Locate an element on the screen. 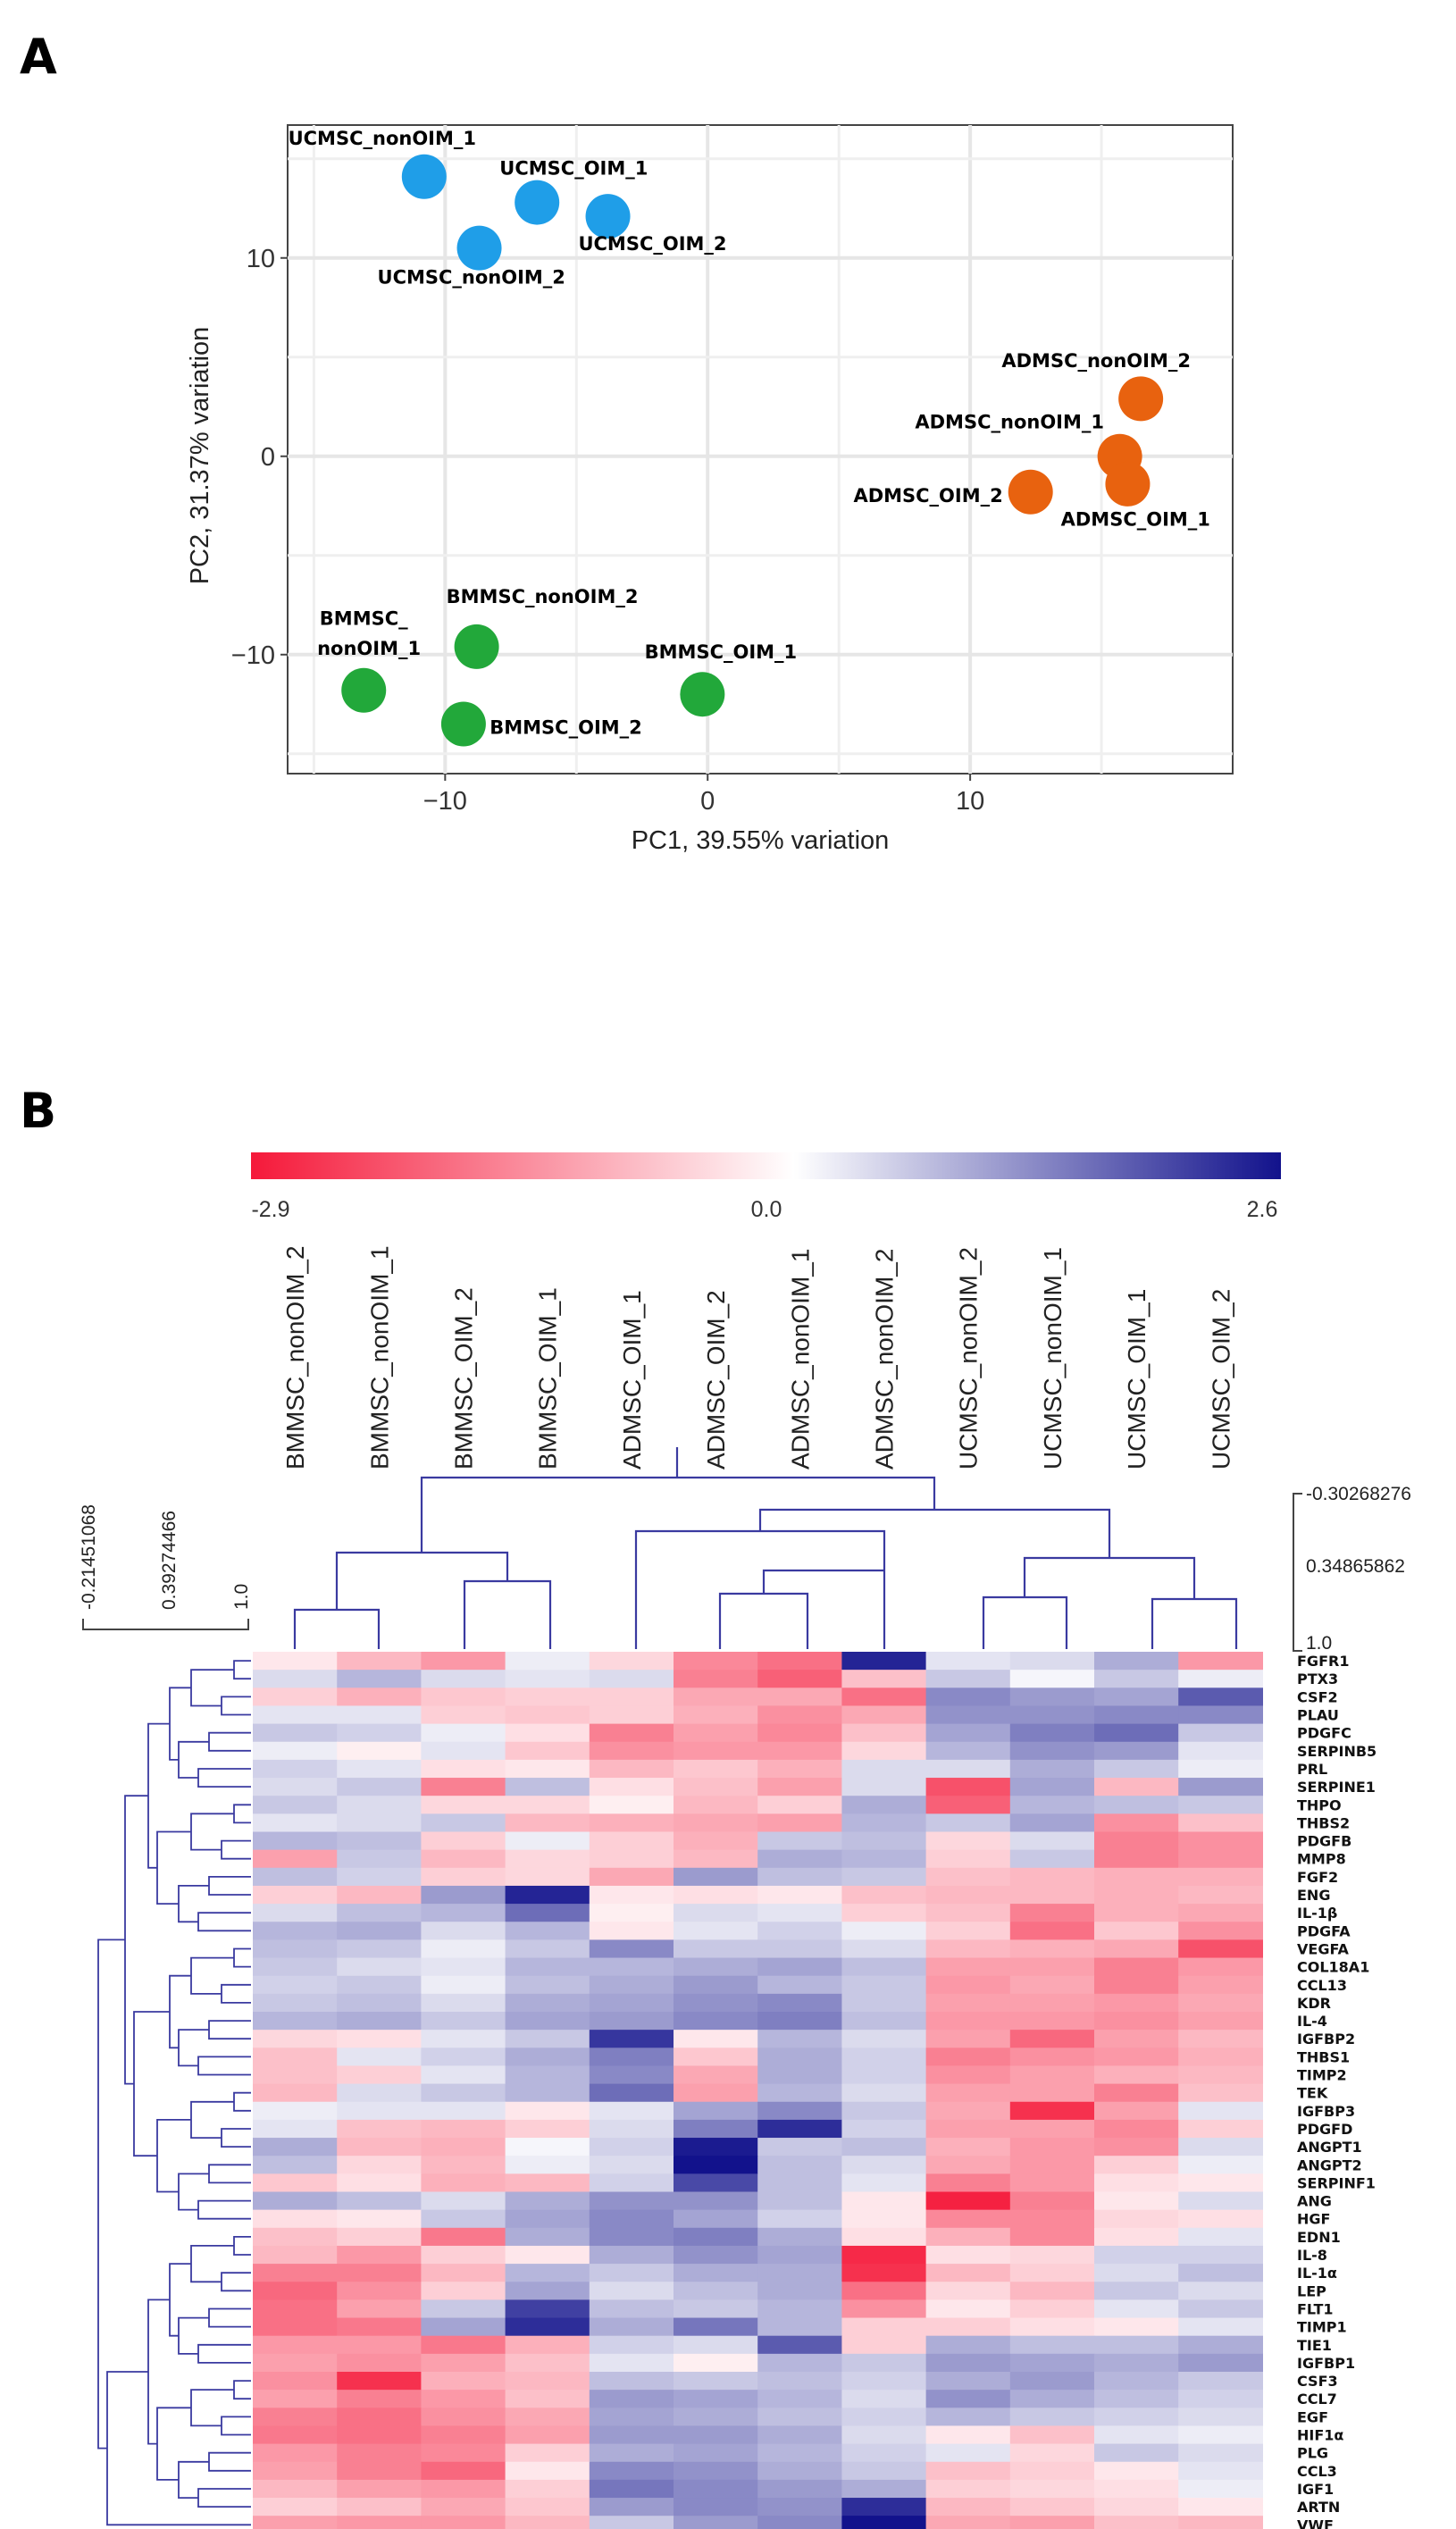 This screenshot has width=1456, height=2529. row-label: FGFR1 is located at coordinates (1323, 1661).